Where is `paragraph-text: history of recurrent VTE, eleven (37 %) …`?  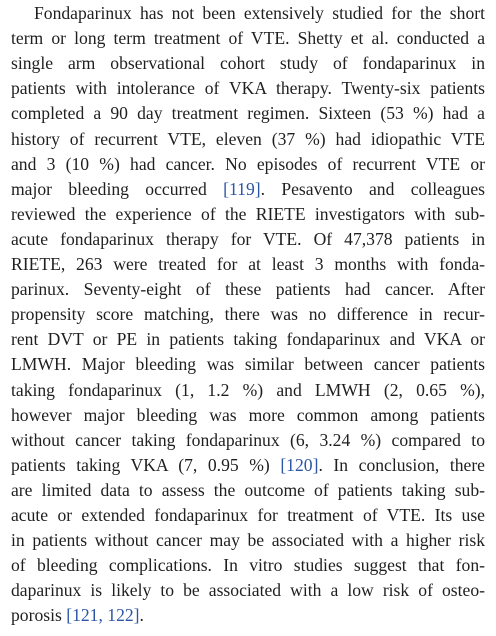 paragraph-text: history of recurrent VTE, eleven (37 %) … is located at coordinates (248, 138).